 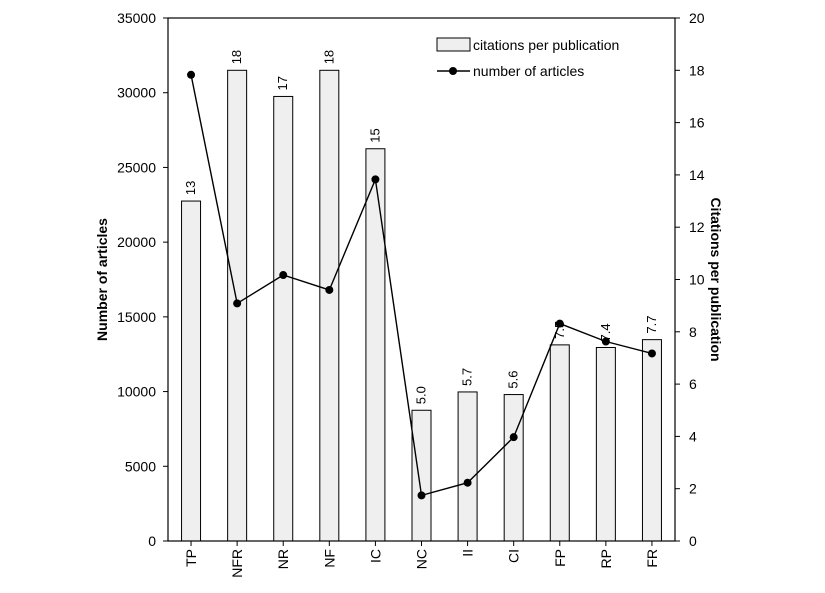 I want to click on x-tick-label-NC: NC, so click(x=422, y=559).